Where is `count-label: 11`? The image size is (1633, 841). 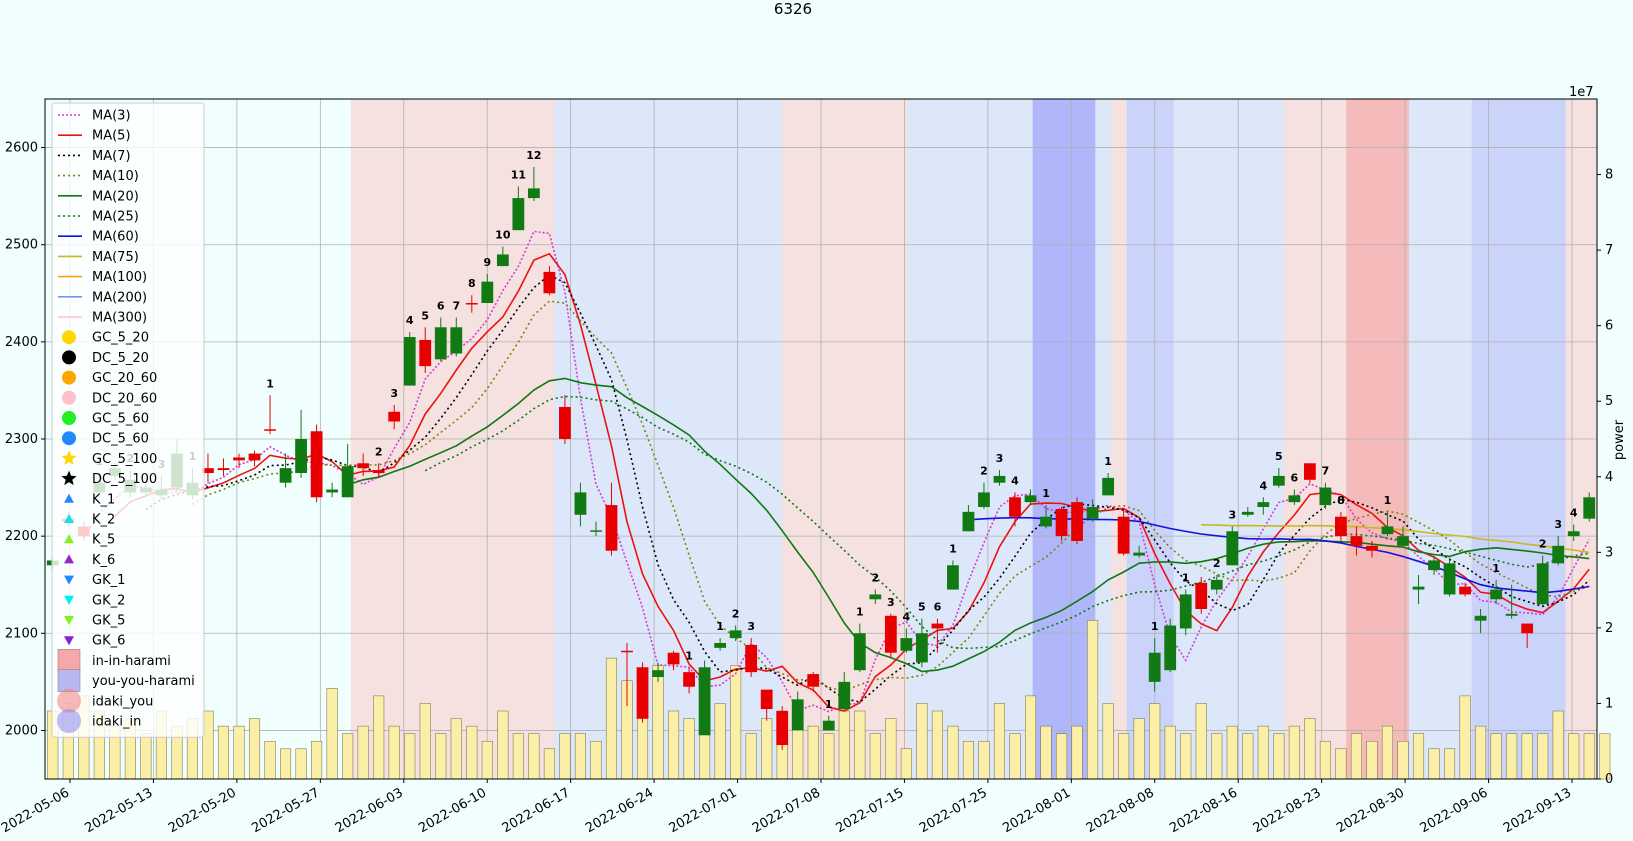
count-label: 11 is located at coordinates (518, 174).